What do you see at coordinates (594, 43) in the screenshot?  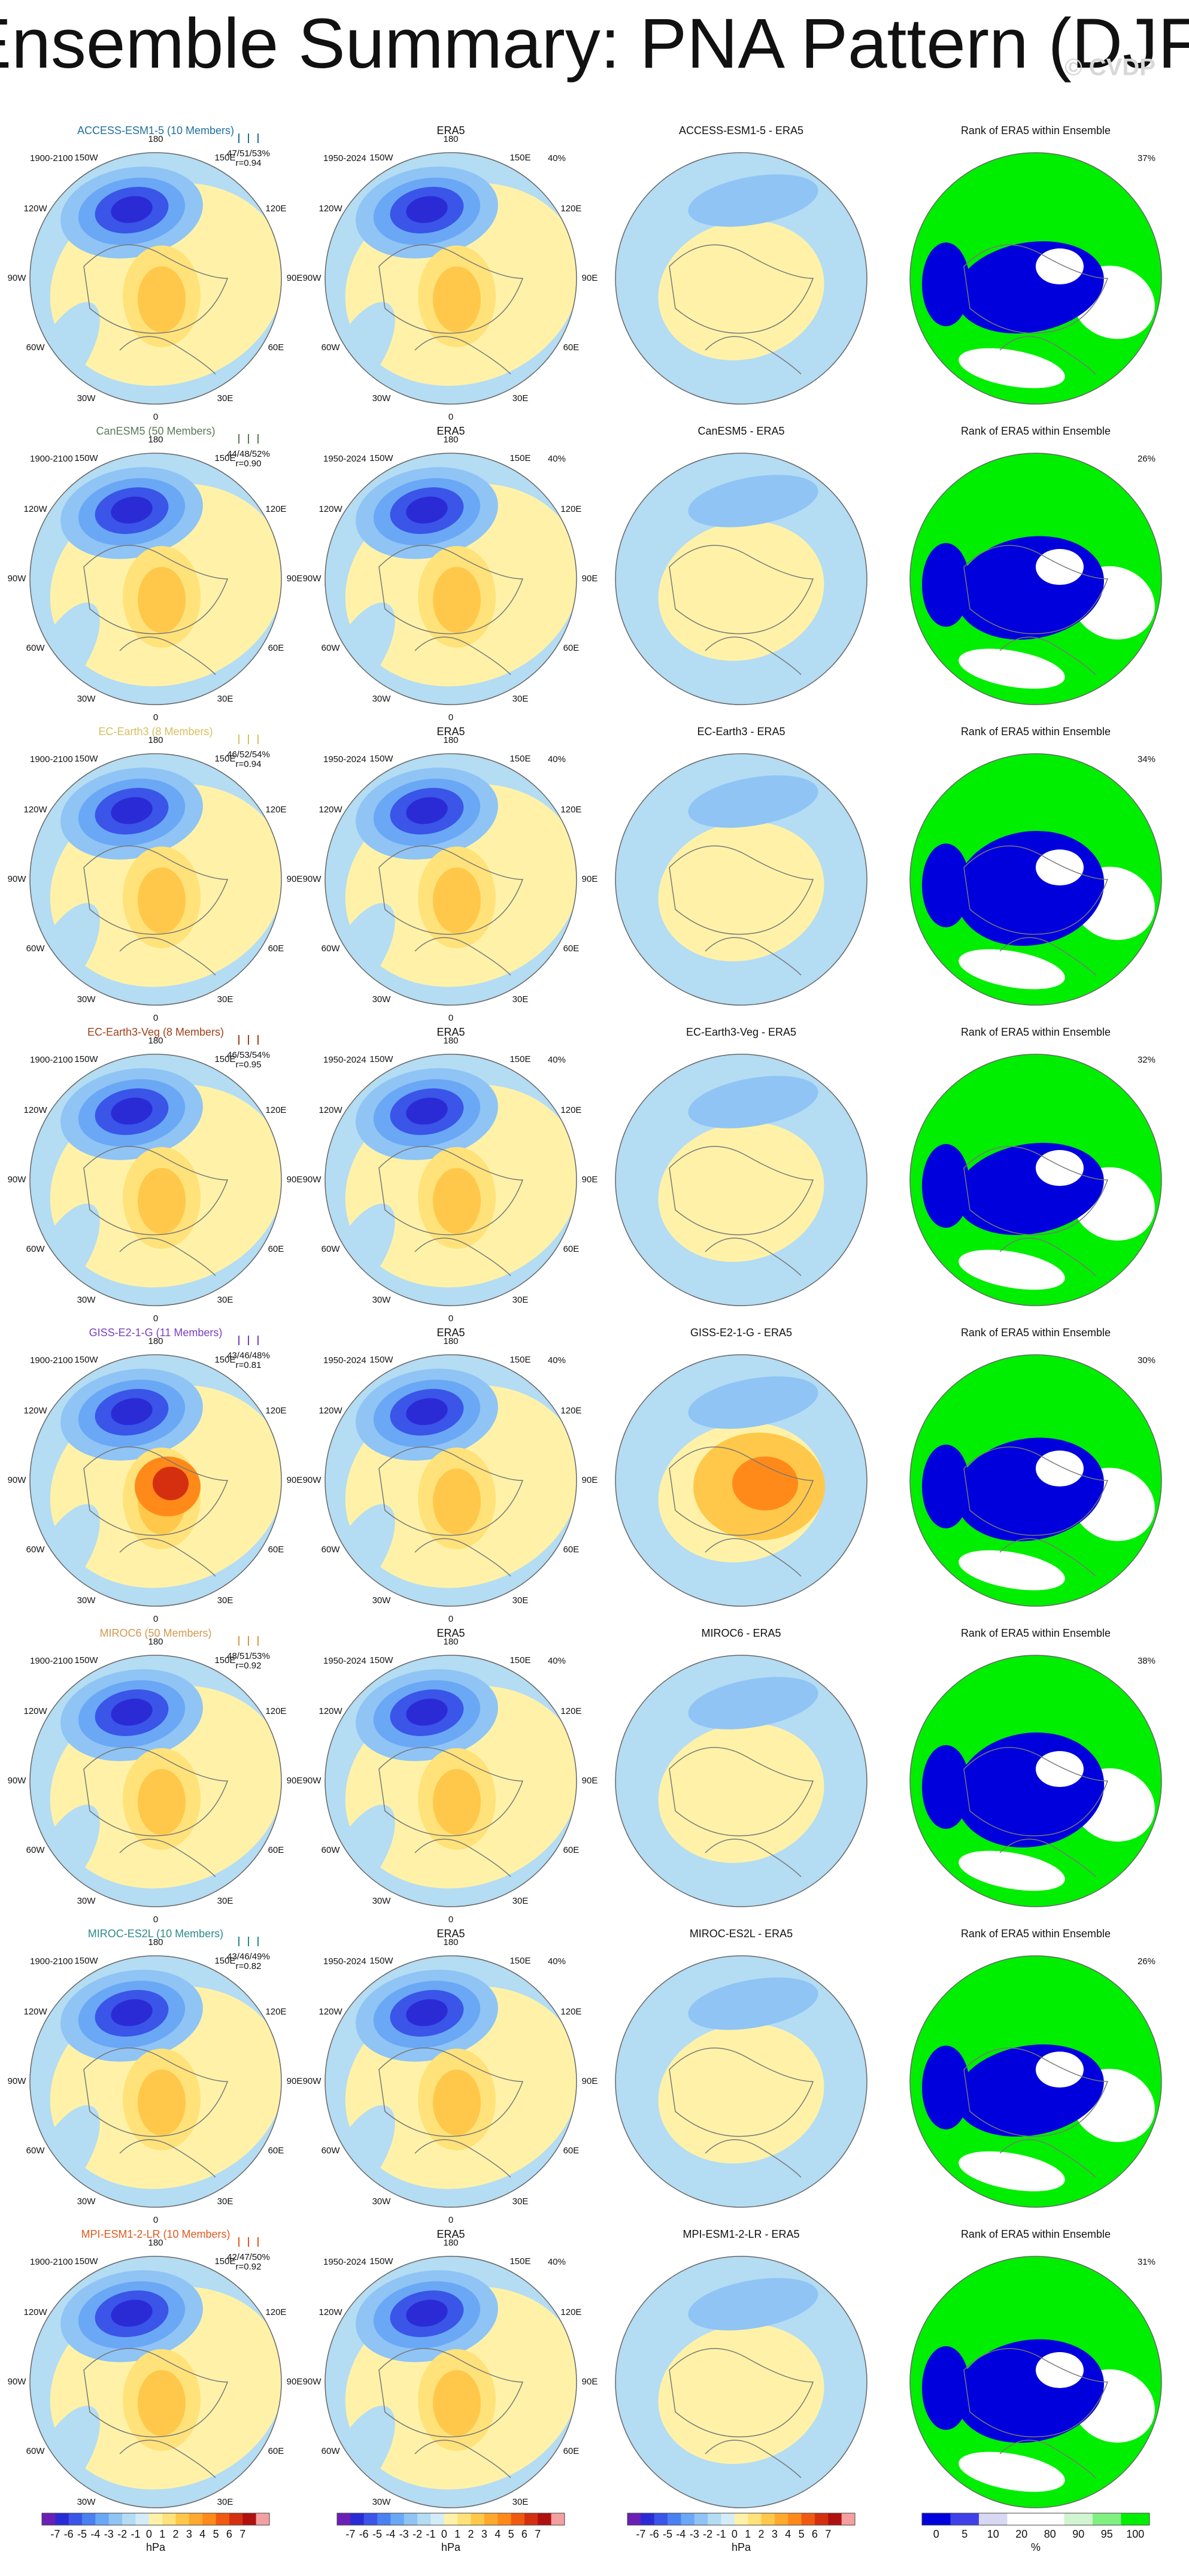 I see `page-title: Ensemble Summary: PNA Pattern (DJF)` at bounding box center [594, 43].